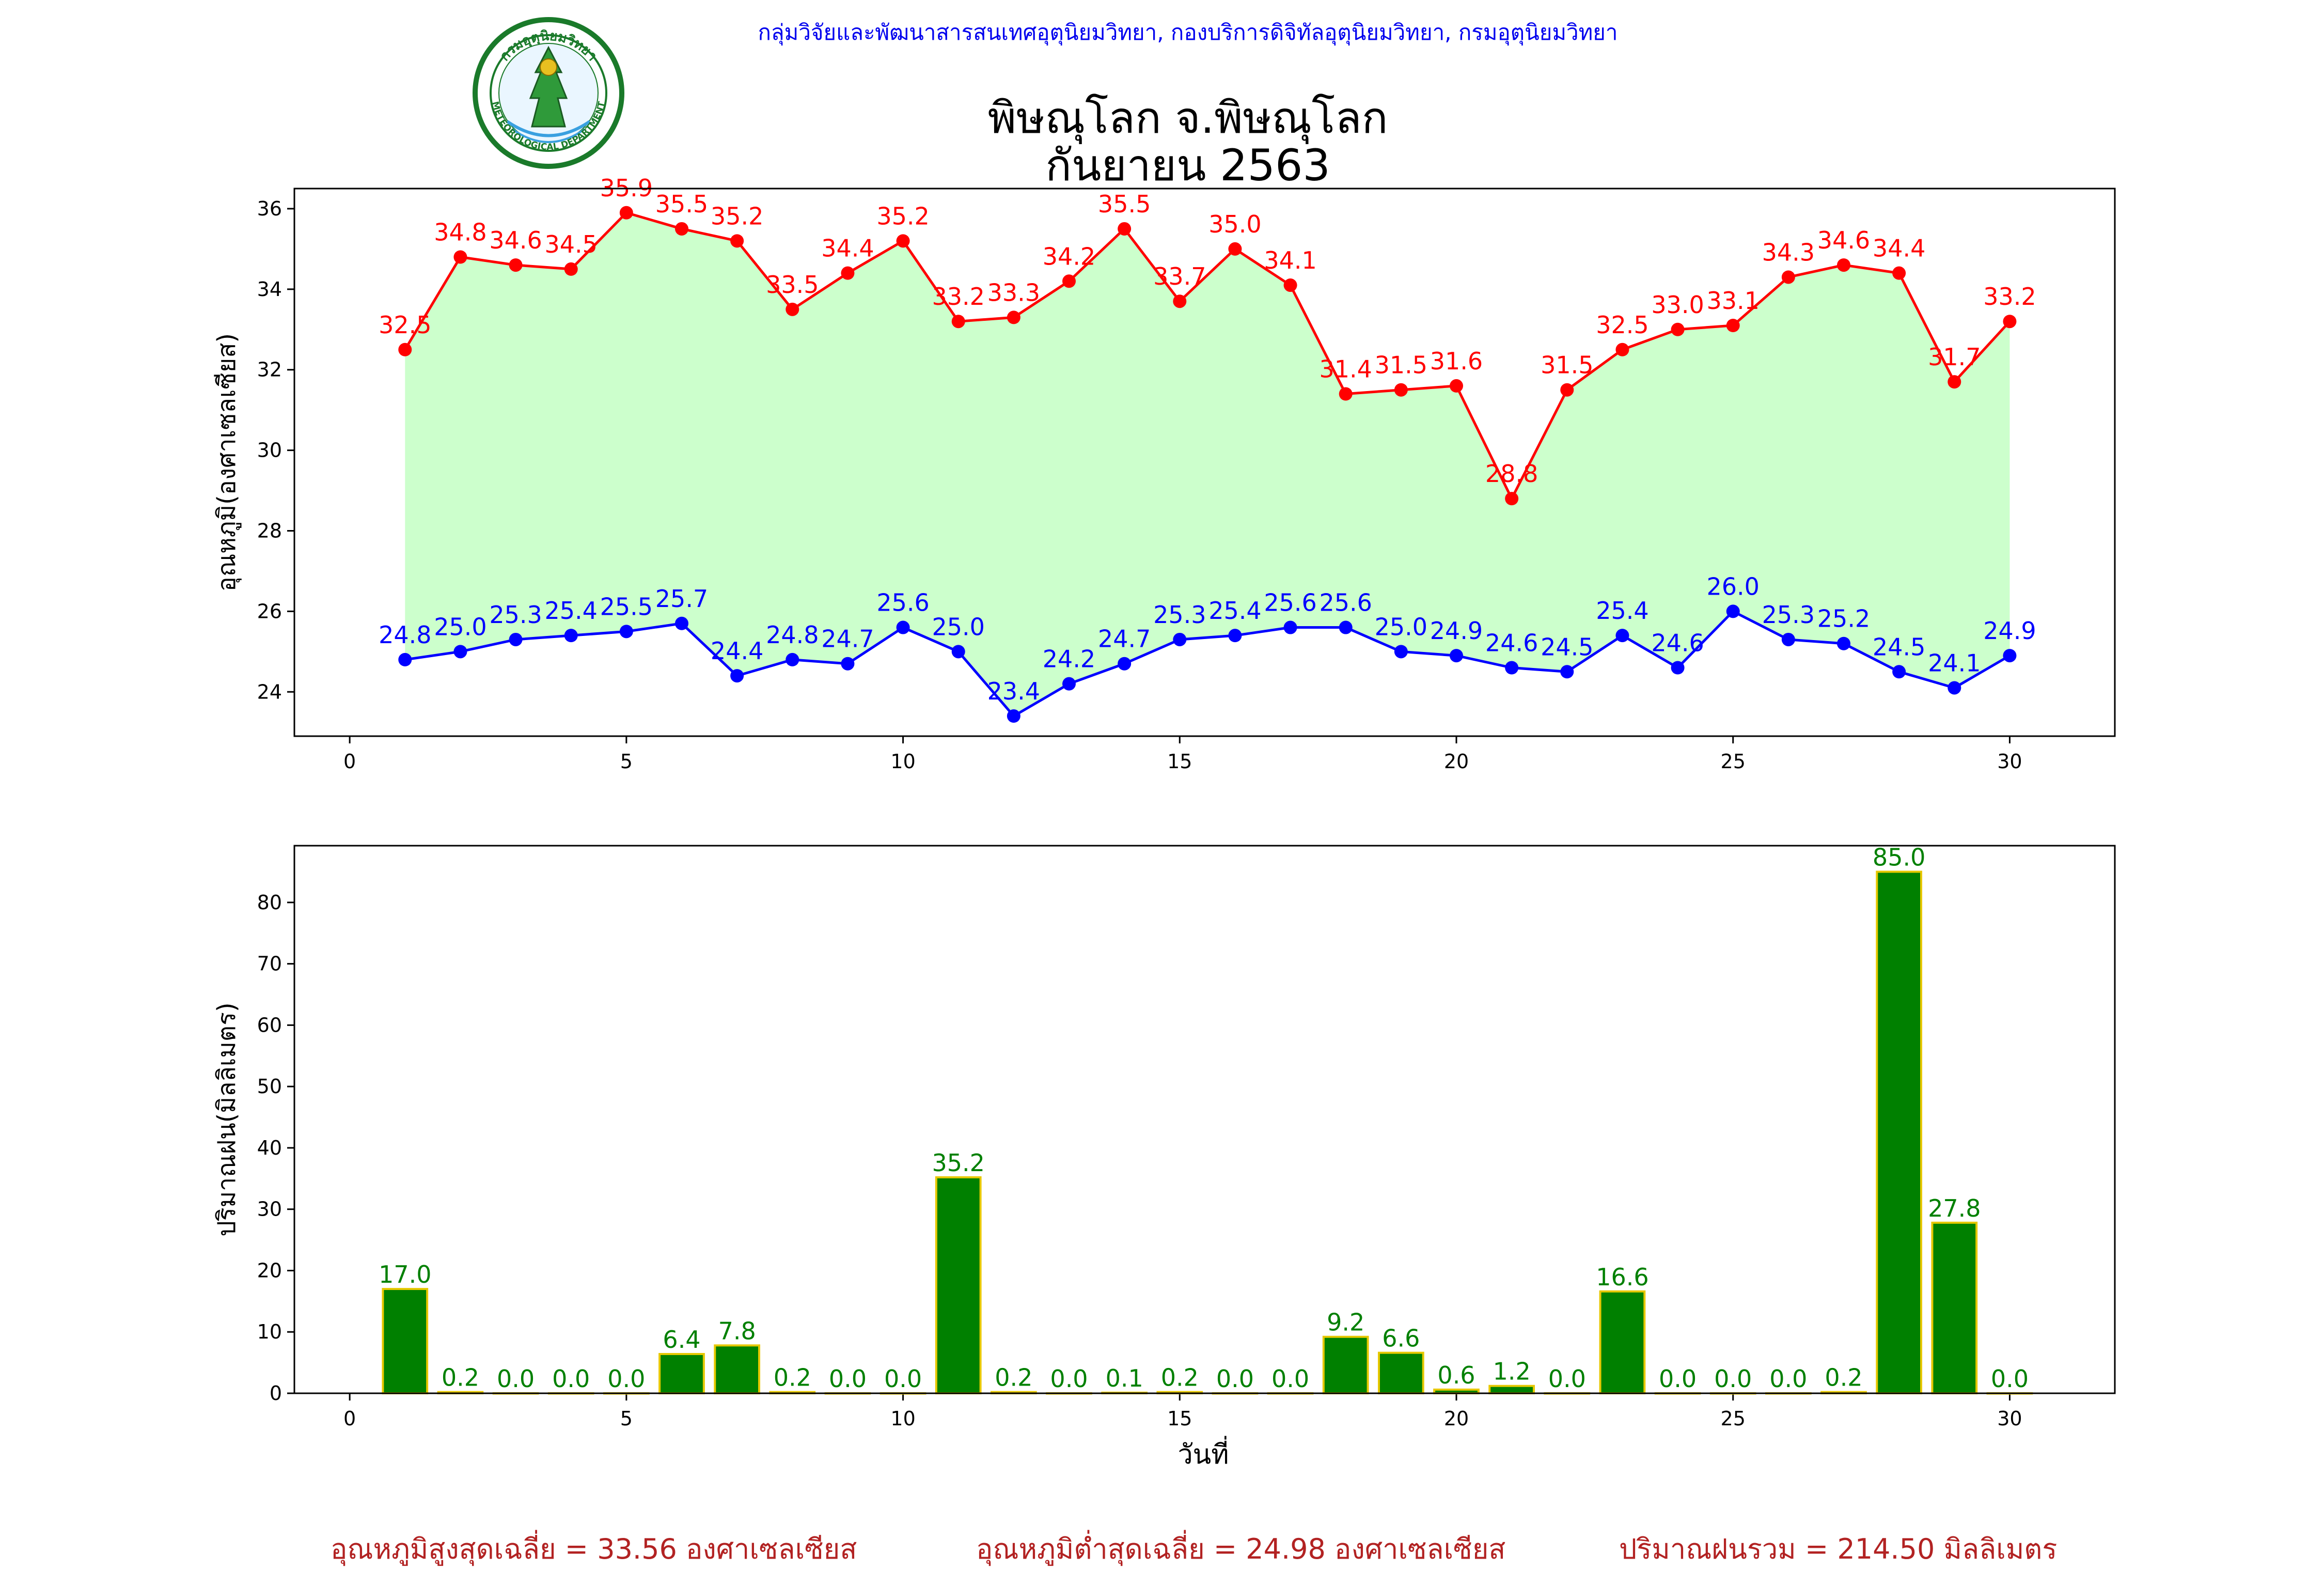  What do you see at coordinates (1733, 301) in the screenshot?
I see `max-temperature-label: 33.1` at bounding box center [1733, 301].